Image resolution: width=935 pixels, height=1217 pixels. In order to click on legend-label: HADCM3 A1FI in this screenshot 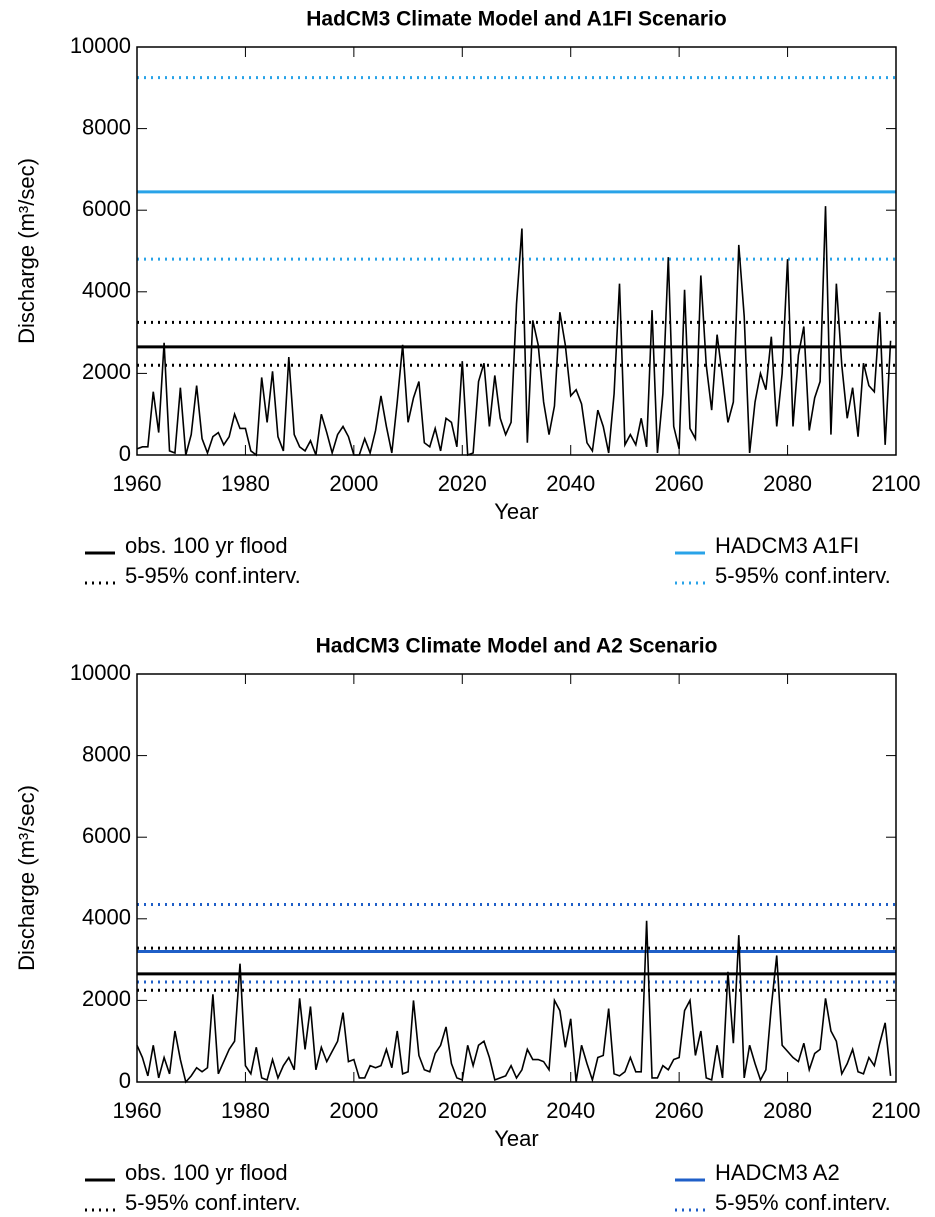, I will do `click(787, 545)`.